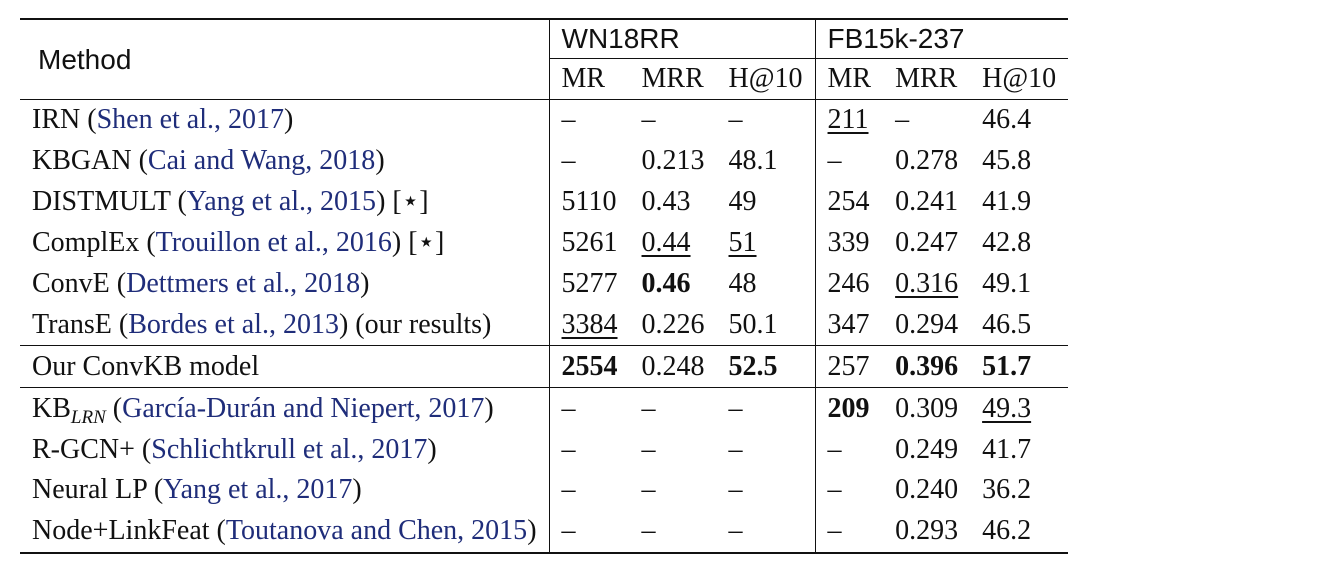 This screenshot has width=1344, height=570. I want to click on value-text: 209, so click(848, 408).